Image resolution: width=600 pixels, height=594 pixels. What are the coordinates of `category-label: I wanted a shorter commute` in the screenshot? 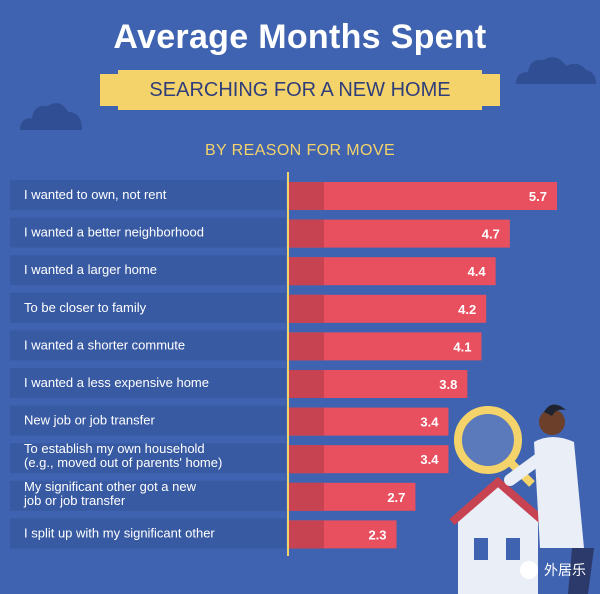 It's located at (104, 344).